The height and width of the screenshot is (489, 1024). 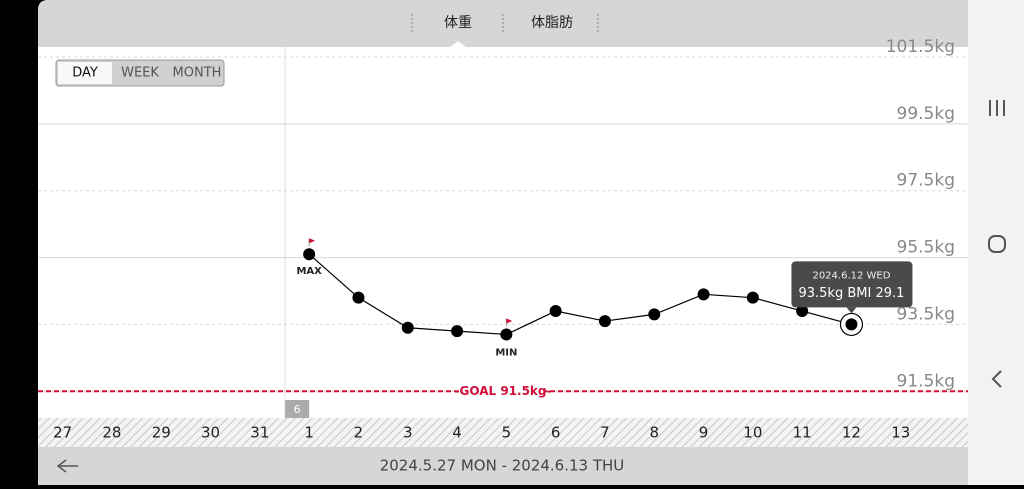 I want to click on x-tick-label: 6, so click(x=556, y=433).